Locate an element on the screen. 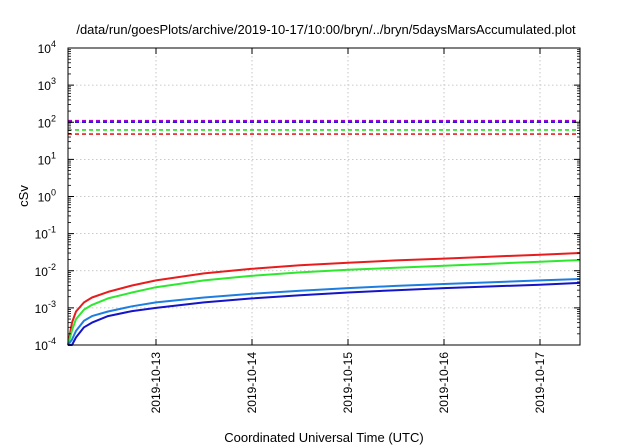 This screenshot has width=640, height=448. x-tick-label: 2019-10-17 is located at coordinates (540, 383).